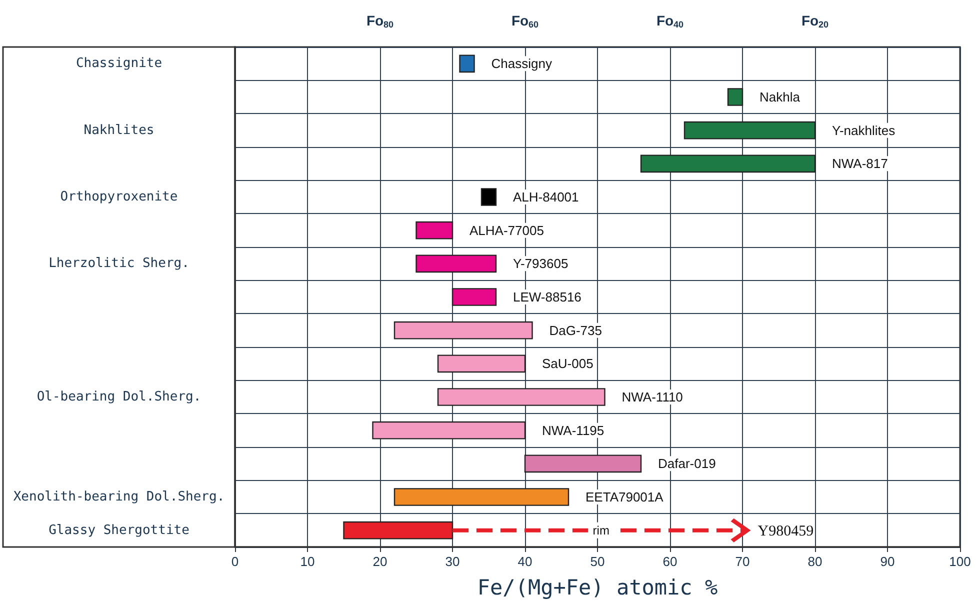  I want to click on y-tick-label: Orthopyroxenite, so click(119, 197).